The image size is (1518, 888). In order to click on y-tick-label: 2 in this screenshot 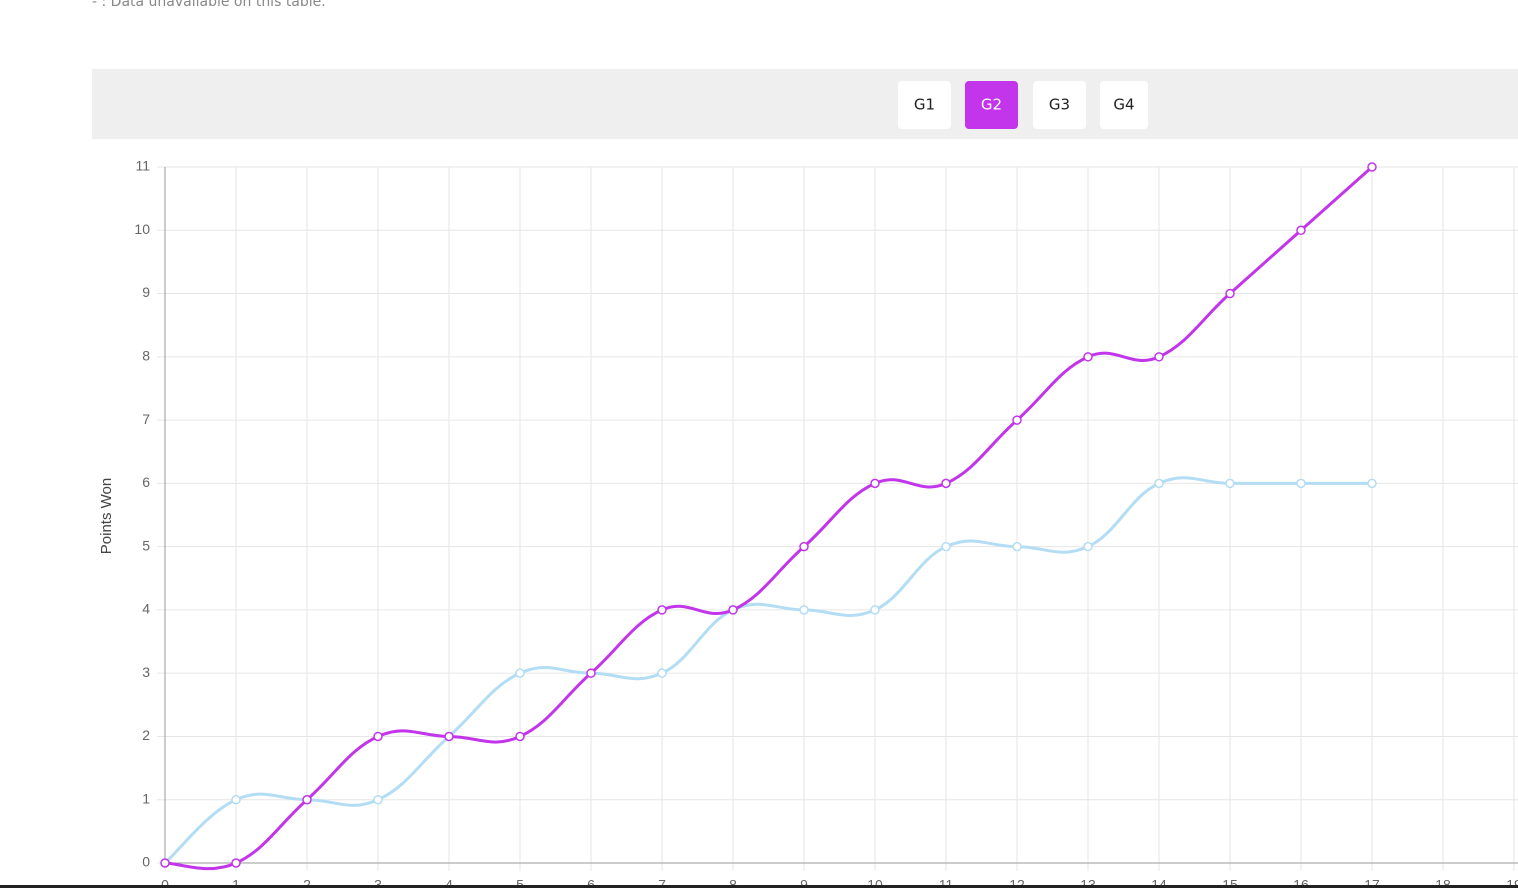, I will do `click(146, 735)`.